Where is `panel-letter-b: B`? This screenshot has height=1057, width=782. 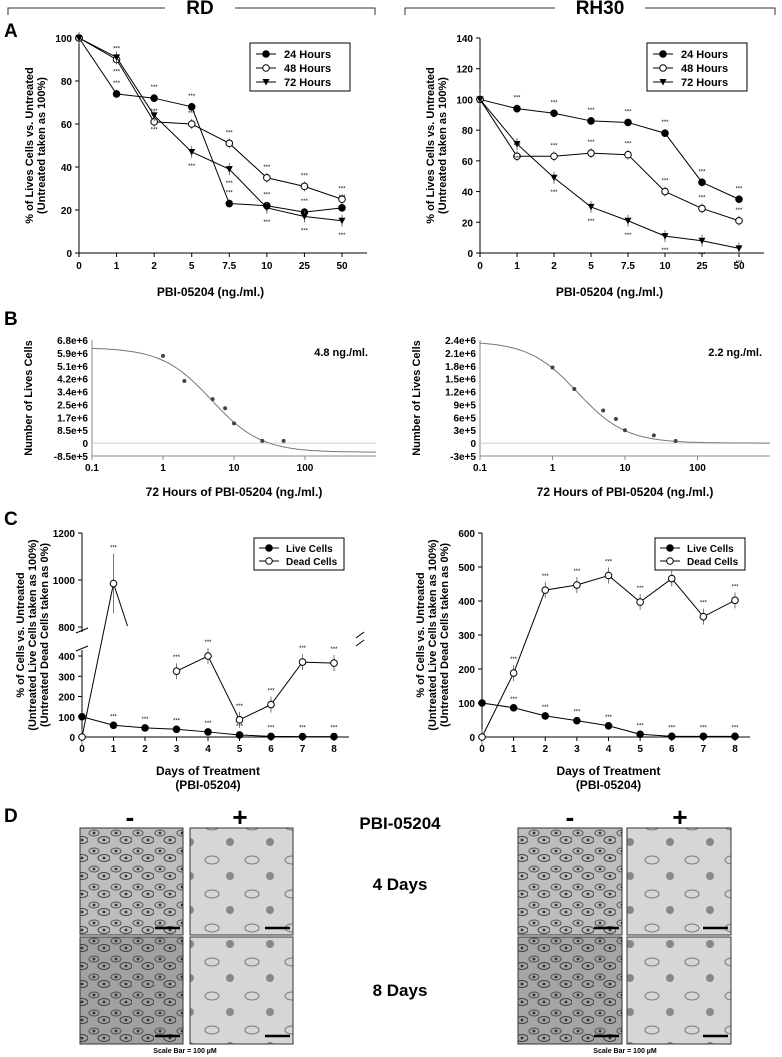
panel-letter-b: B is located at coordinates (11, 319).